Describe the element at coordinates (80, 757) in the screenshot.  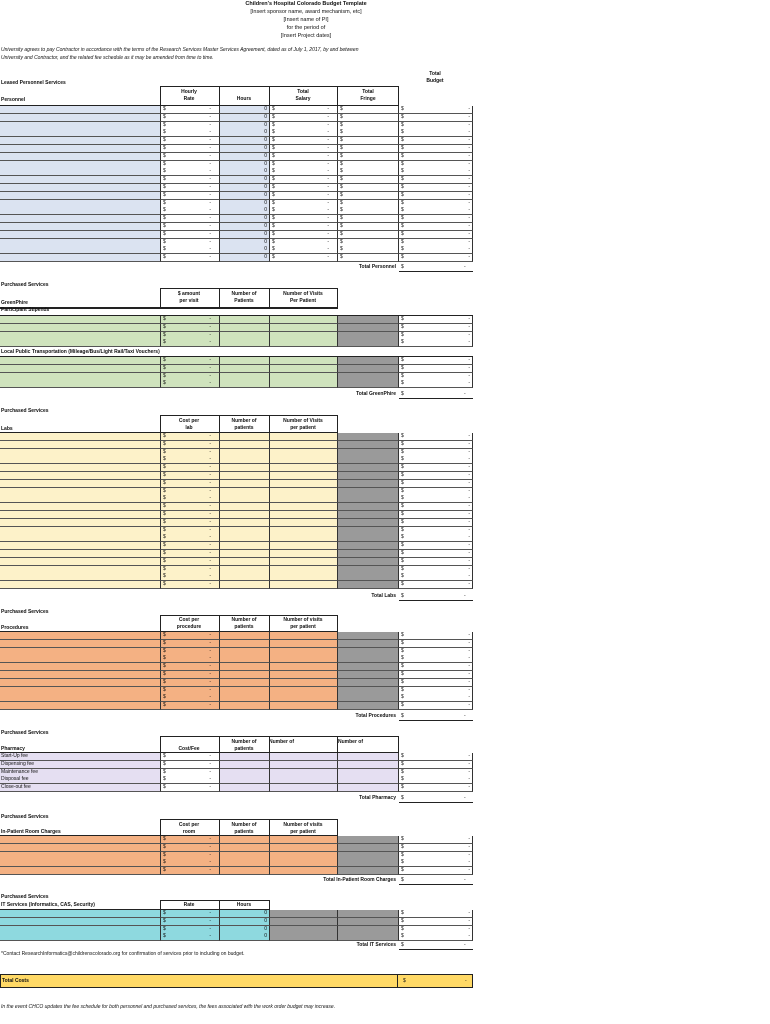
I see `pharmacy-item-cell: Start-Up fee` at that location.